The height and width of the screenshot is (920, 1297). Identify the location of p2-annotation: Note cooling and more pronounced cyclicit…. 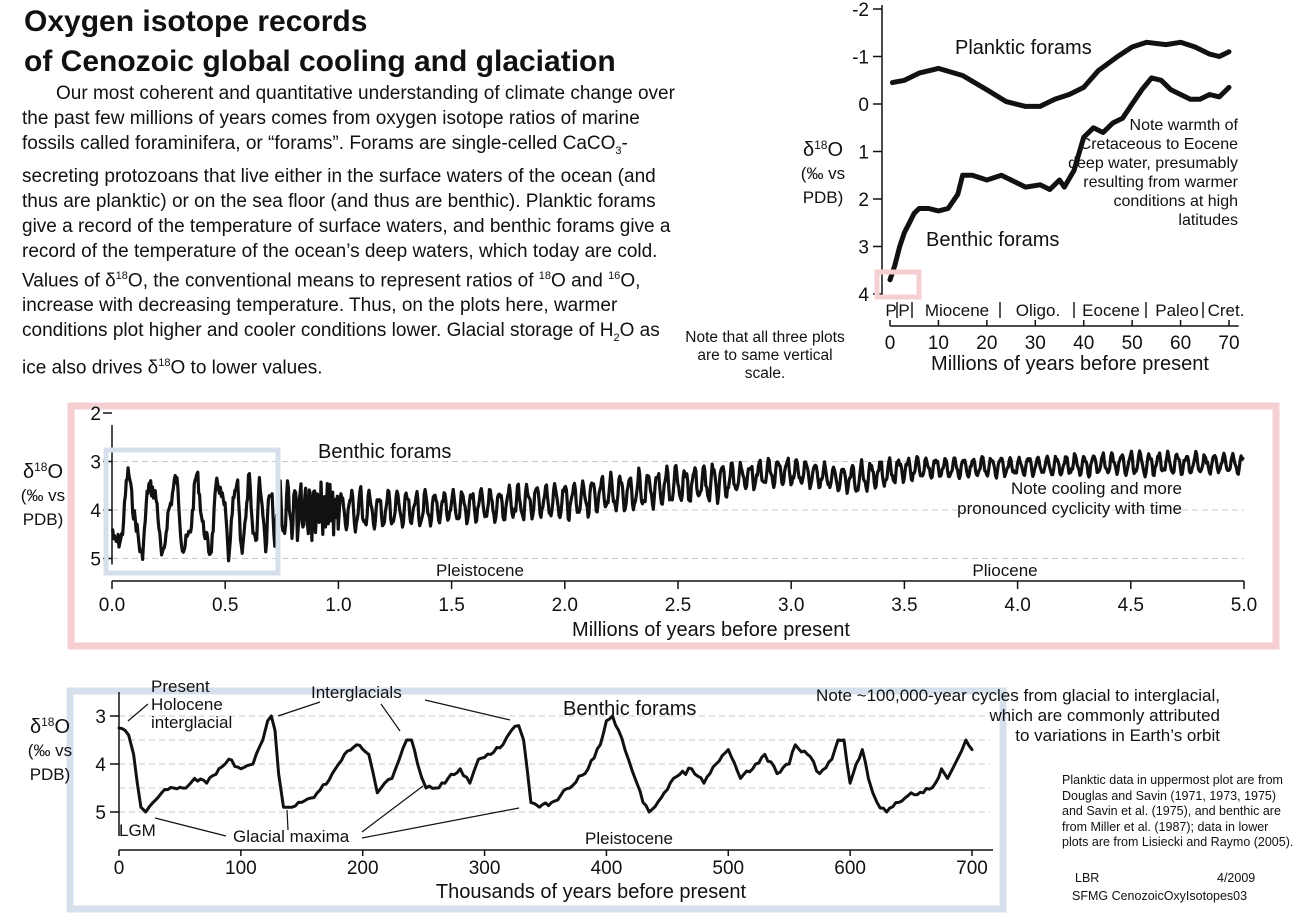
(1069, 498).